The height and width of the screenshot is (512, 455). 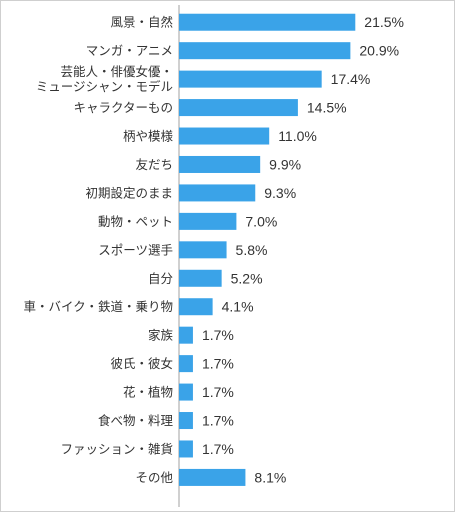 What do you see at coordinates (238, 307) in the screenshot?
I see `value-label: 4.1%` at bounding box center [238, 307].